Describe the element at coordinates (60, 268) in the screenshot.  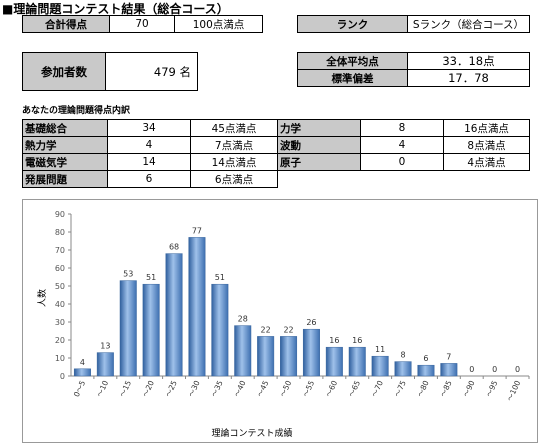
I see `y-tick-label: 60` at that location.